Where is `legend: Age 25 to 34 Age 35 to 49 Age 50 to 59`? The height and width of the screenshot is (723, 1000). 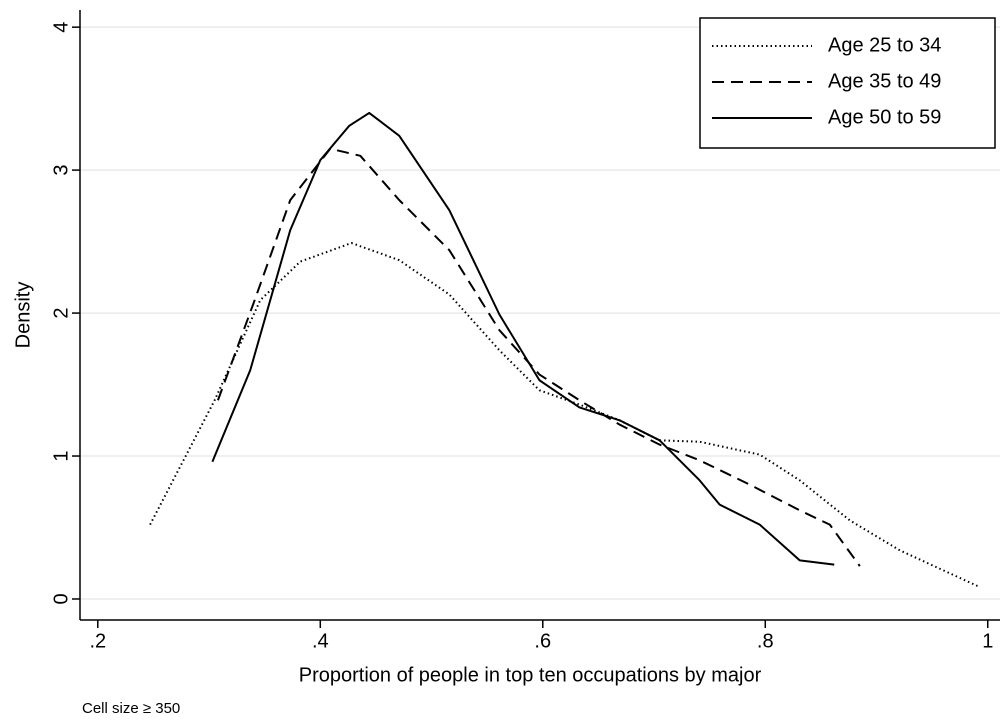
legend: Age 25 to 34 Age 35 to 49 Age 50 to 59 is located at coordinates (847, 83).